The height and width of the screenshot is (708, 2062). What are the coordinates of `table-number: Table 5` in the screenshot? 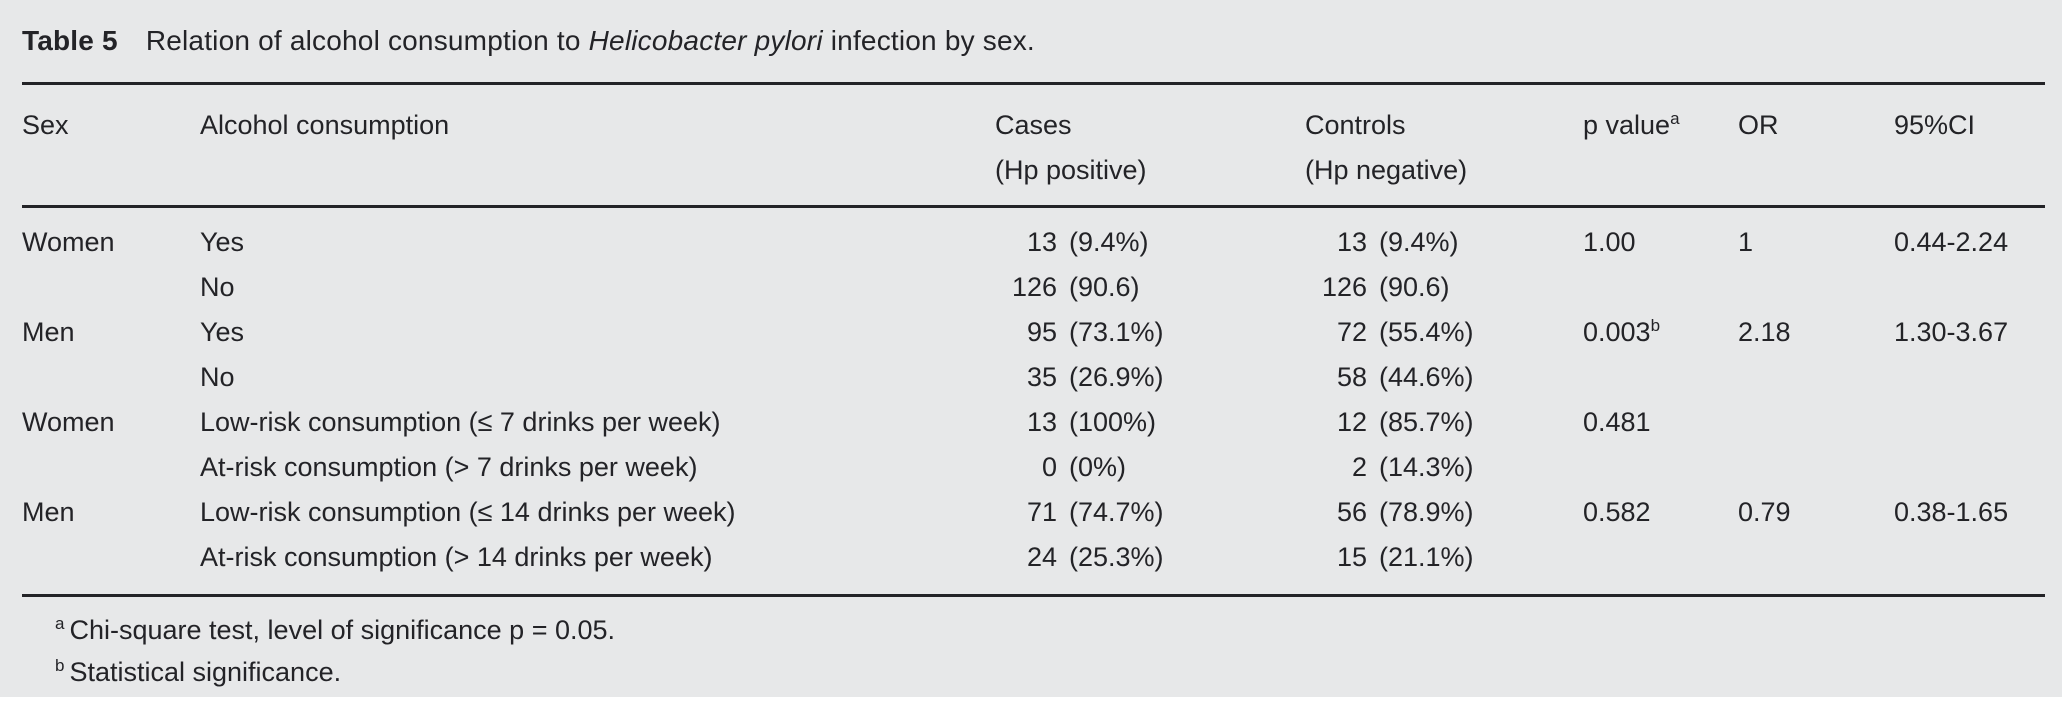 It's located at (70, 40).